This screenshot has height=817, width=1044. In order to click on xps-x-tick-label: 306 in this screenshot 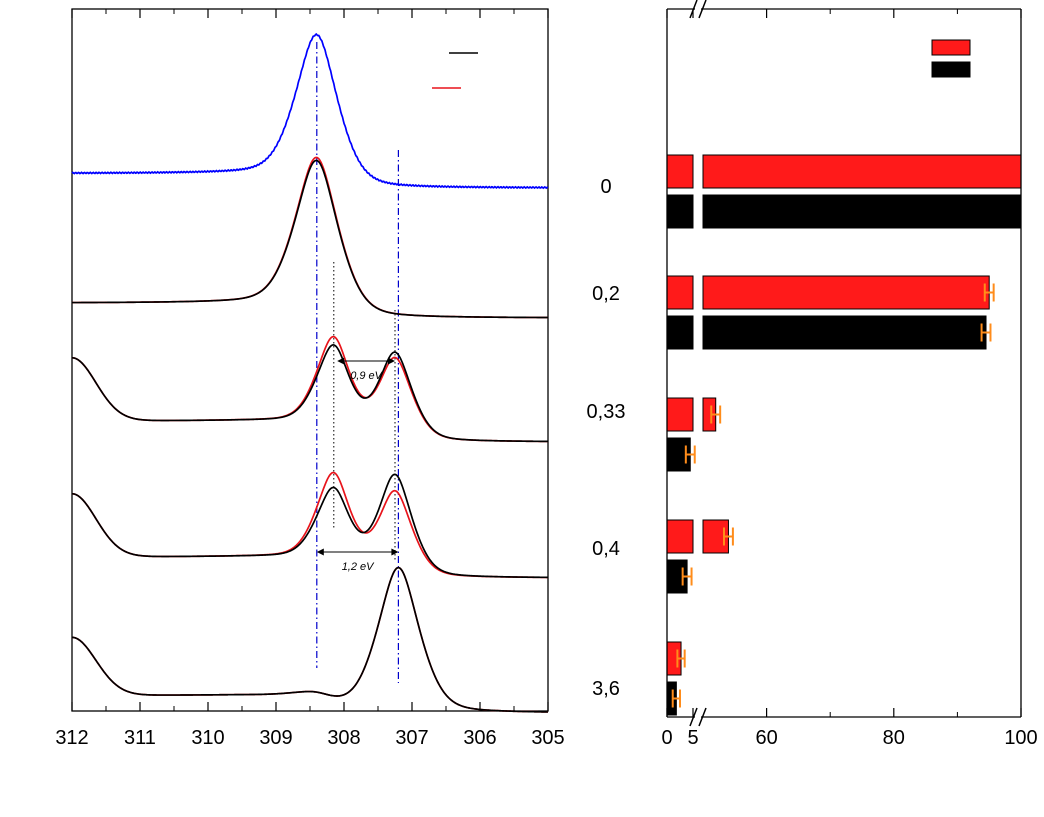, I will do `click(479, 738)`.